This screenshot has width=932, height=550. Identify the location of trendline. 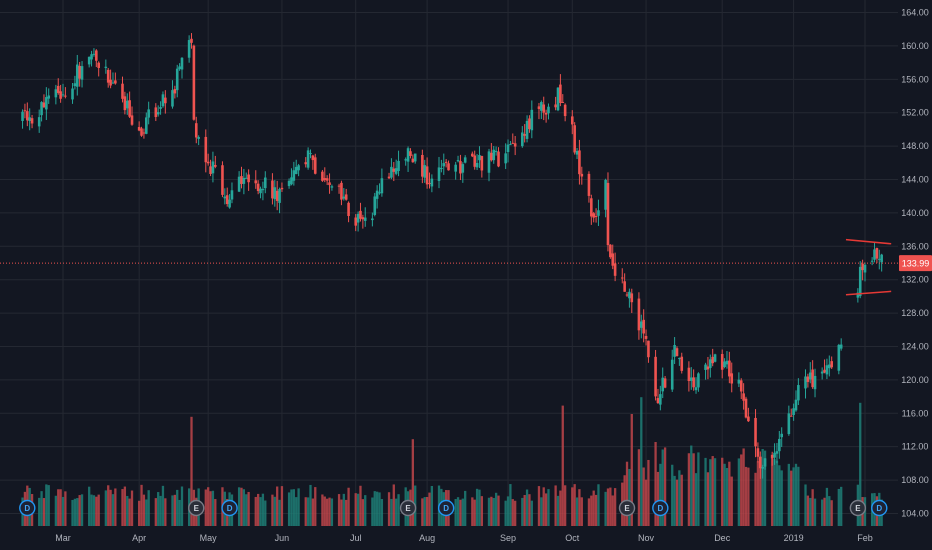
(868, 293).